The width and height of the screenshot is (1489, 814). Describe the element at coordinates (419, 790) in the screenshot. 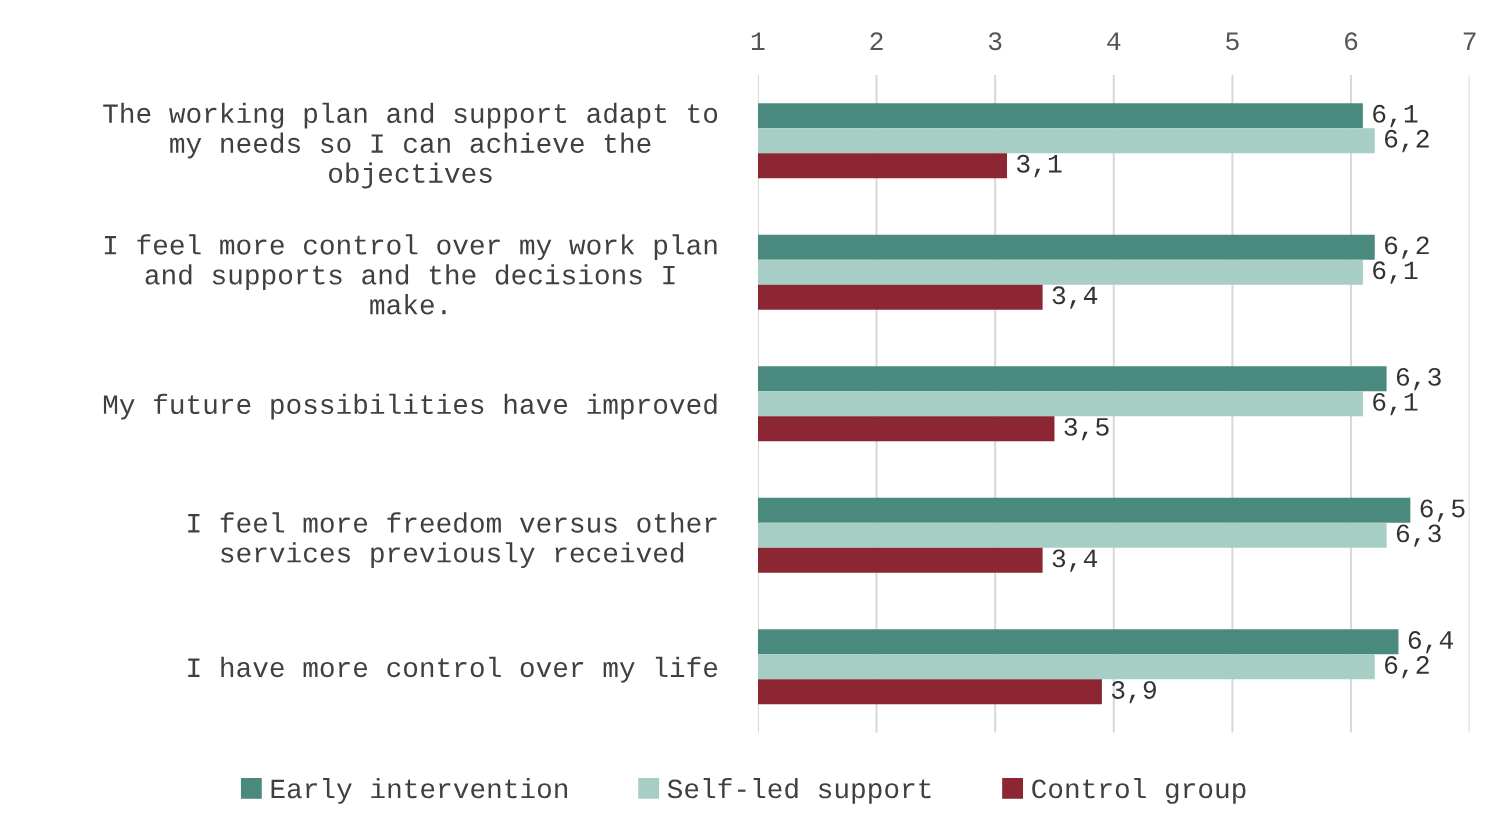

I see `legend-label: Early intervention` at that location.